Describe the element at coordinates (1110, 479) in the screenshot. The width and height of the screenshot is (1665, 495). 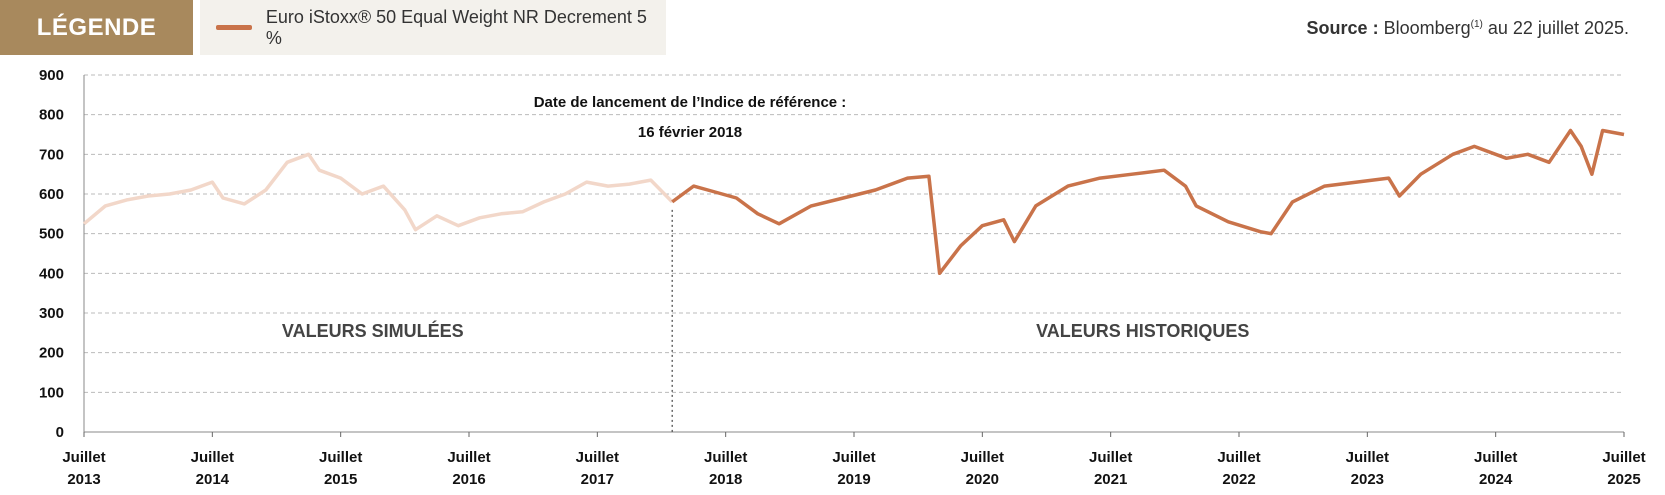
I see `x-tick-year: 2021` at that location.